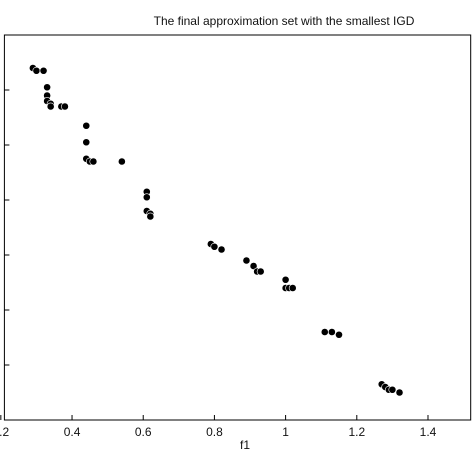  I want to click on x-tick-label: 0.4, so click(72, 432).